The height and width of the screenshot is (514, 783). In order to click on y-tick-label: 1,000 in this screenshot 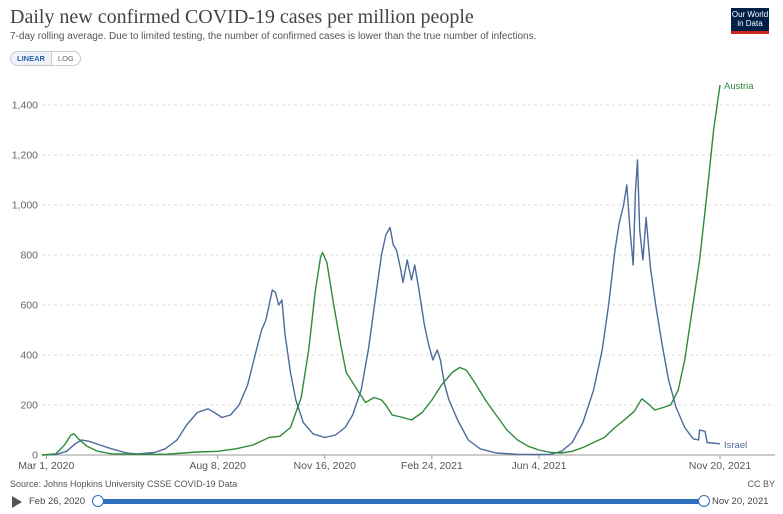, I will do `click(25, 206)`.